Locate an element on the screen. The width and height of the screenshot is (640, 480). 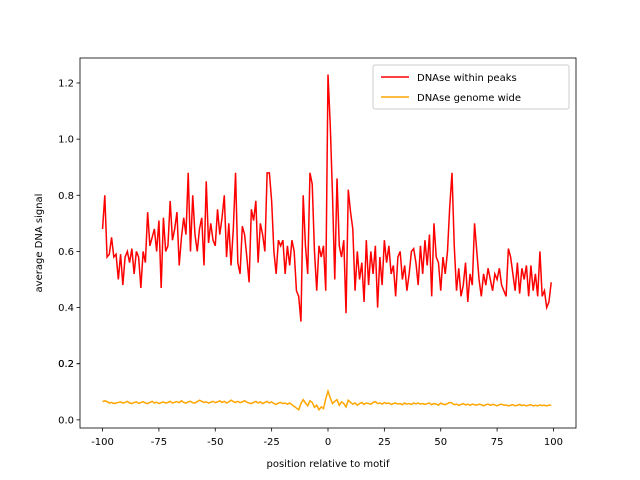
x-tick-label: 75 is located at coordinates (497, 442).